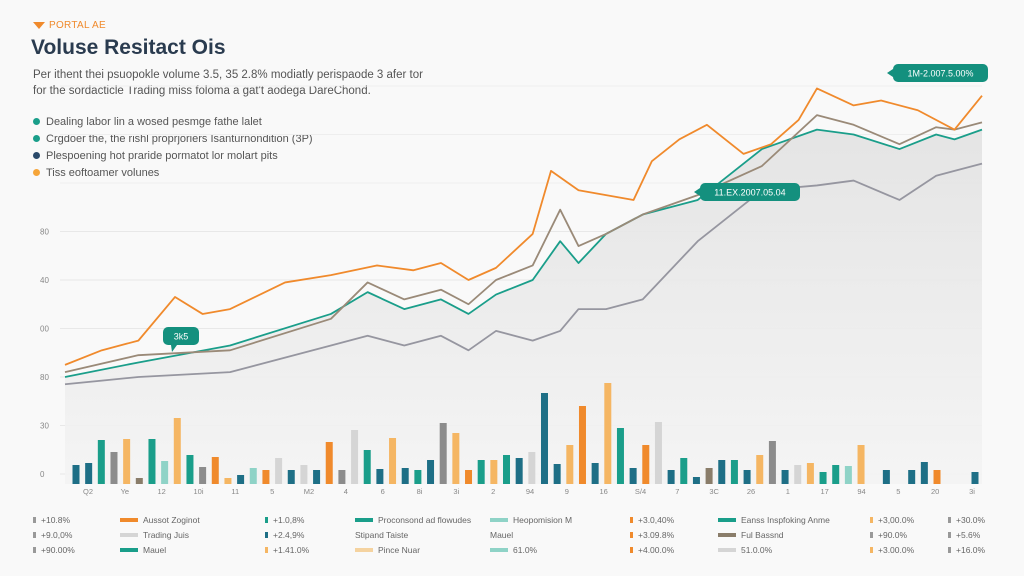 The height and width of the screenshot is (576, 1024). I want to click on x-tick-label: 7, so click(677, 491).